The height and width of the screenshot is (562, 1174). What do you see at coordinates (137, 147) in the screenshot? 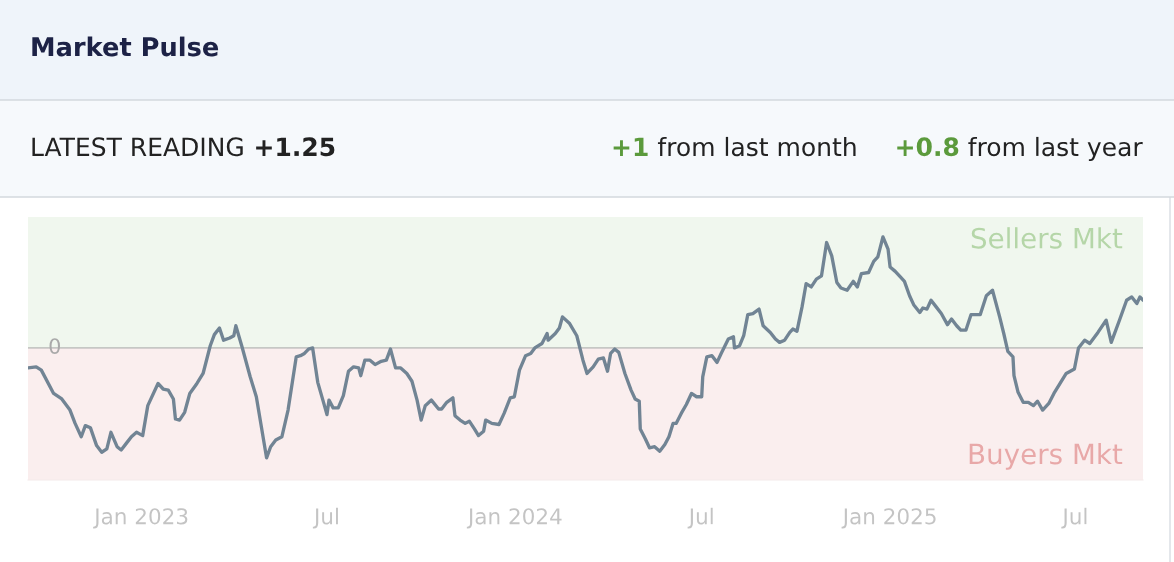
I see `text: LATEST READING` at bounding box center [137, 147].